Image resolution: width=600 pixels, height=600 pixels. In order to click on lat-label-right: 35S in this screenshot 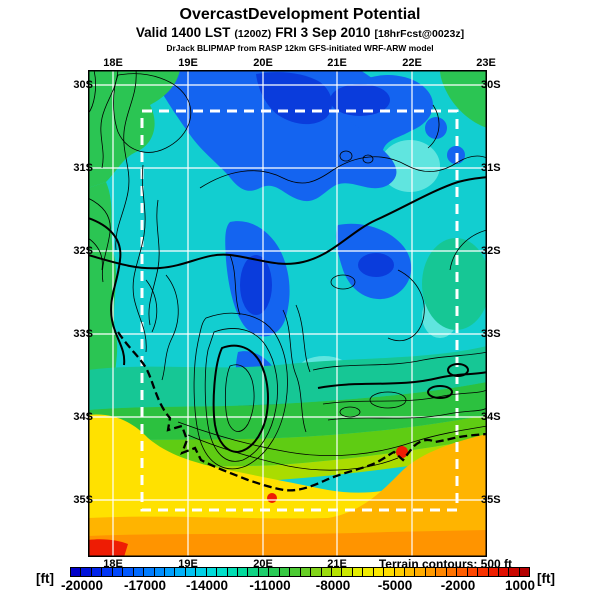, I will do `click(491, 500)`.